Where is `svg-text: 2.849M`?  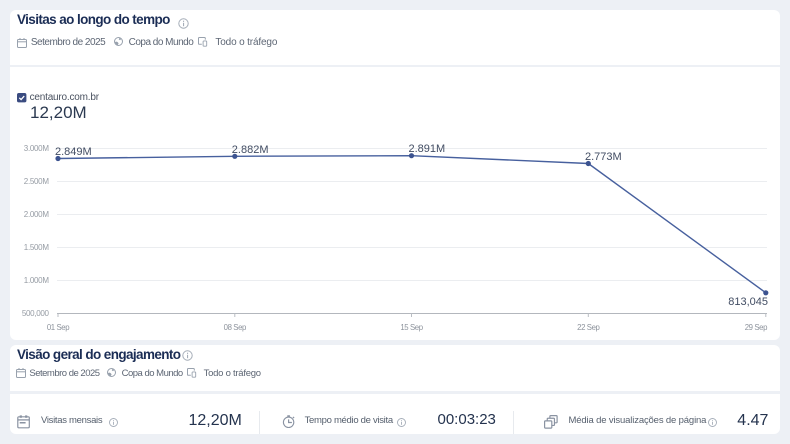
svg-text: 2.849M is located at coordinates (73, 152).